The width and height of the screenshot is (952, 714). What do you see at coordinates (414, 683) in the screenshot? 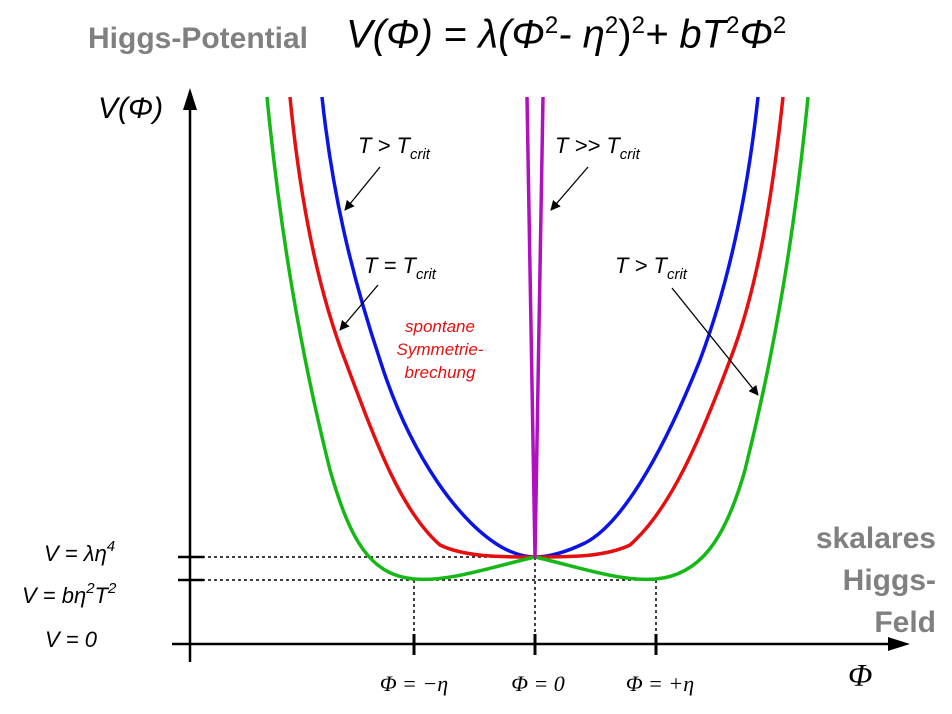
I see `tick-label-minus-eta: Φ = −η` at bounding box center [414, 683].